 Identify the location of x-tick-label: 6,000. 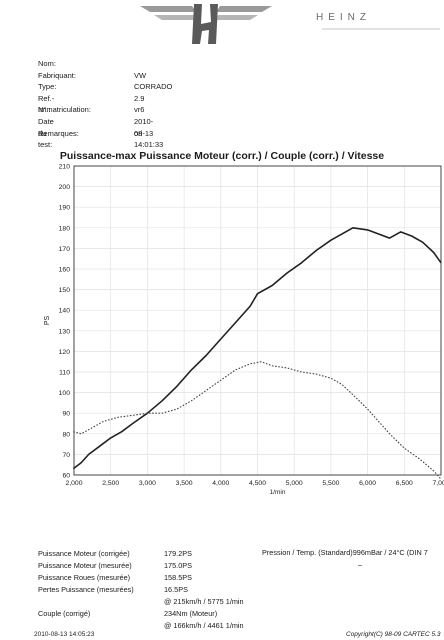
(367, 483).